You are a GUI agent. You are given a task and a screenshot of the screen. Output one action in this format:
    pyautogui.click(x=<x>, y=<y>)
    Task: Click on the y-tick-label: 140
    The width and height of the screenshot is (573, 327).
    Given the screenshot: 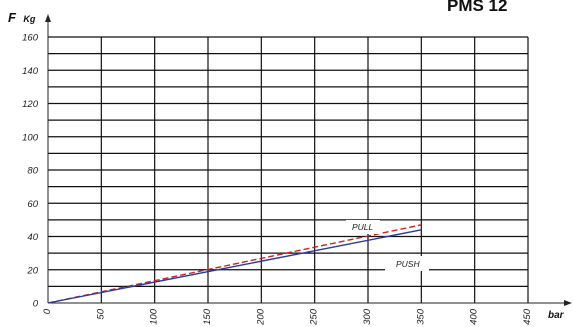 What is the action you would take?
    pyautogui.click(x=30, y=71)
    